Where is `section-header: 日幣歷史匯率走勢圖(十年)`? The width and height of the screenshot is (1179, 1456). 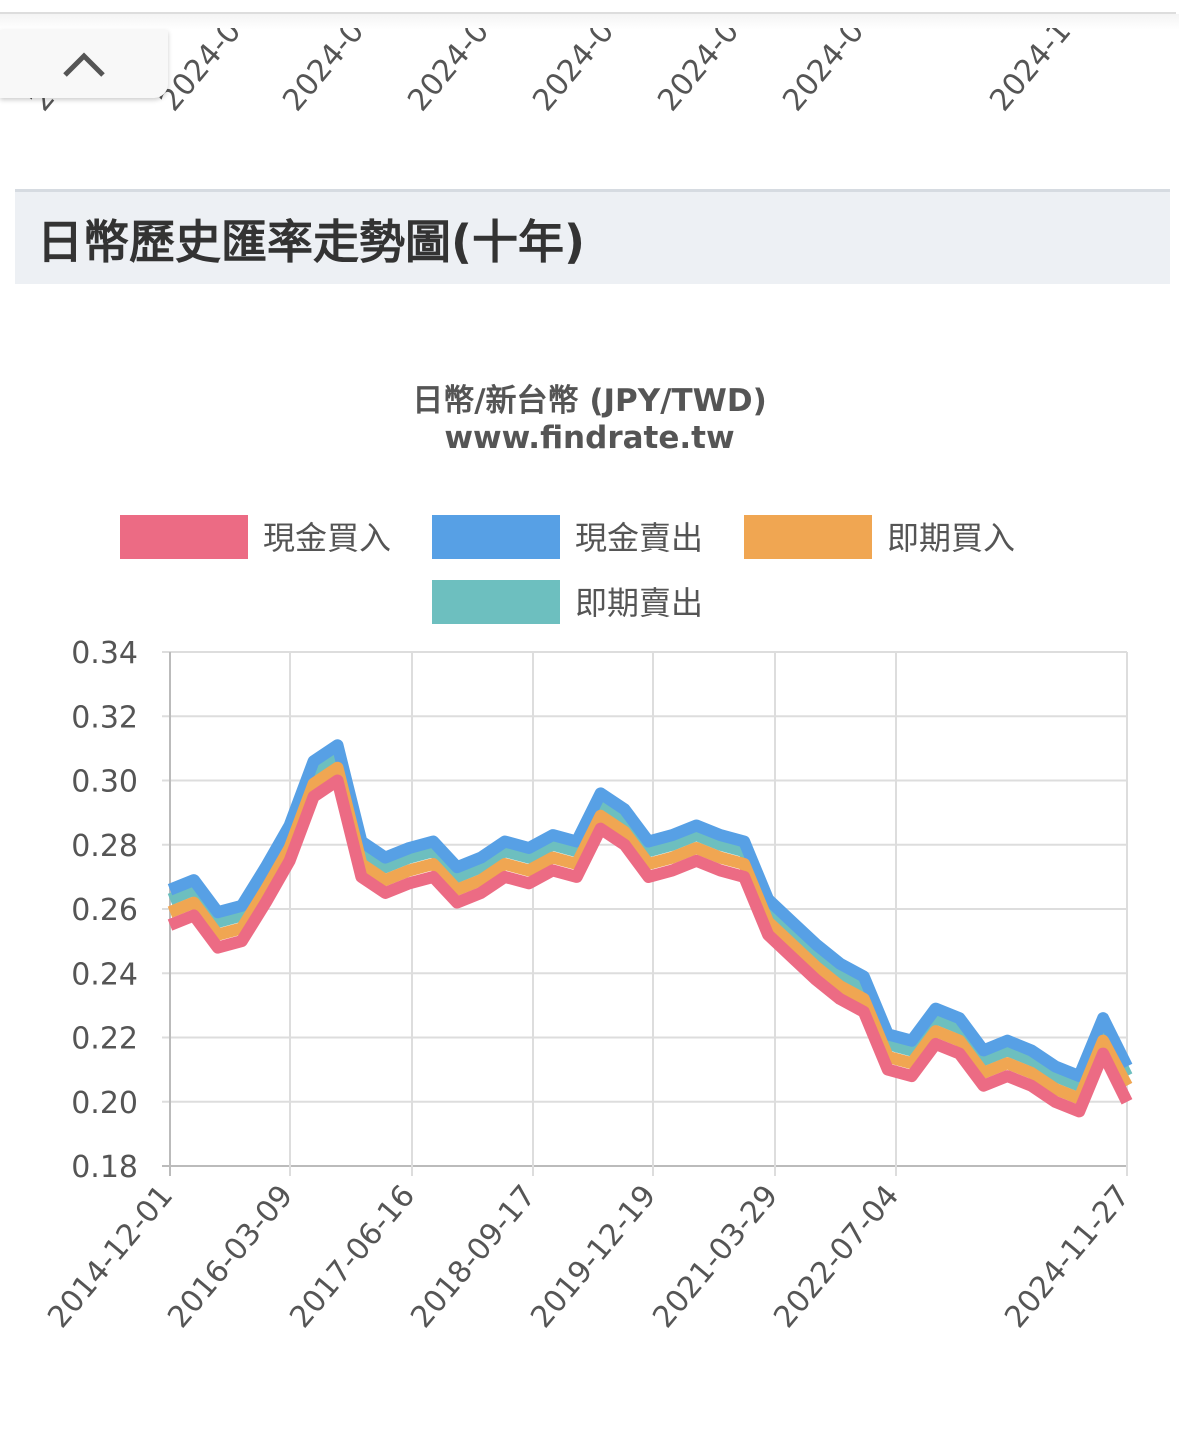 section-header: 日幣歷史匯率走勢圖(十年) is located at coordinates (592, 236).